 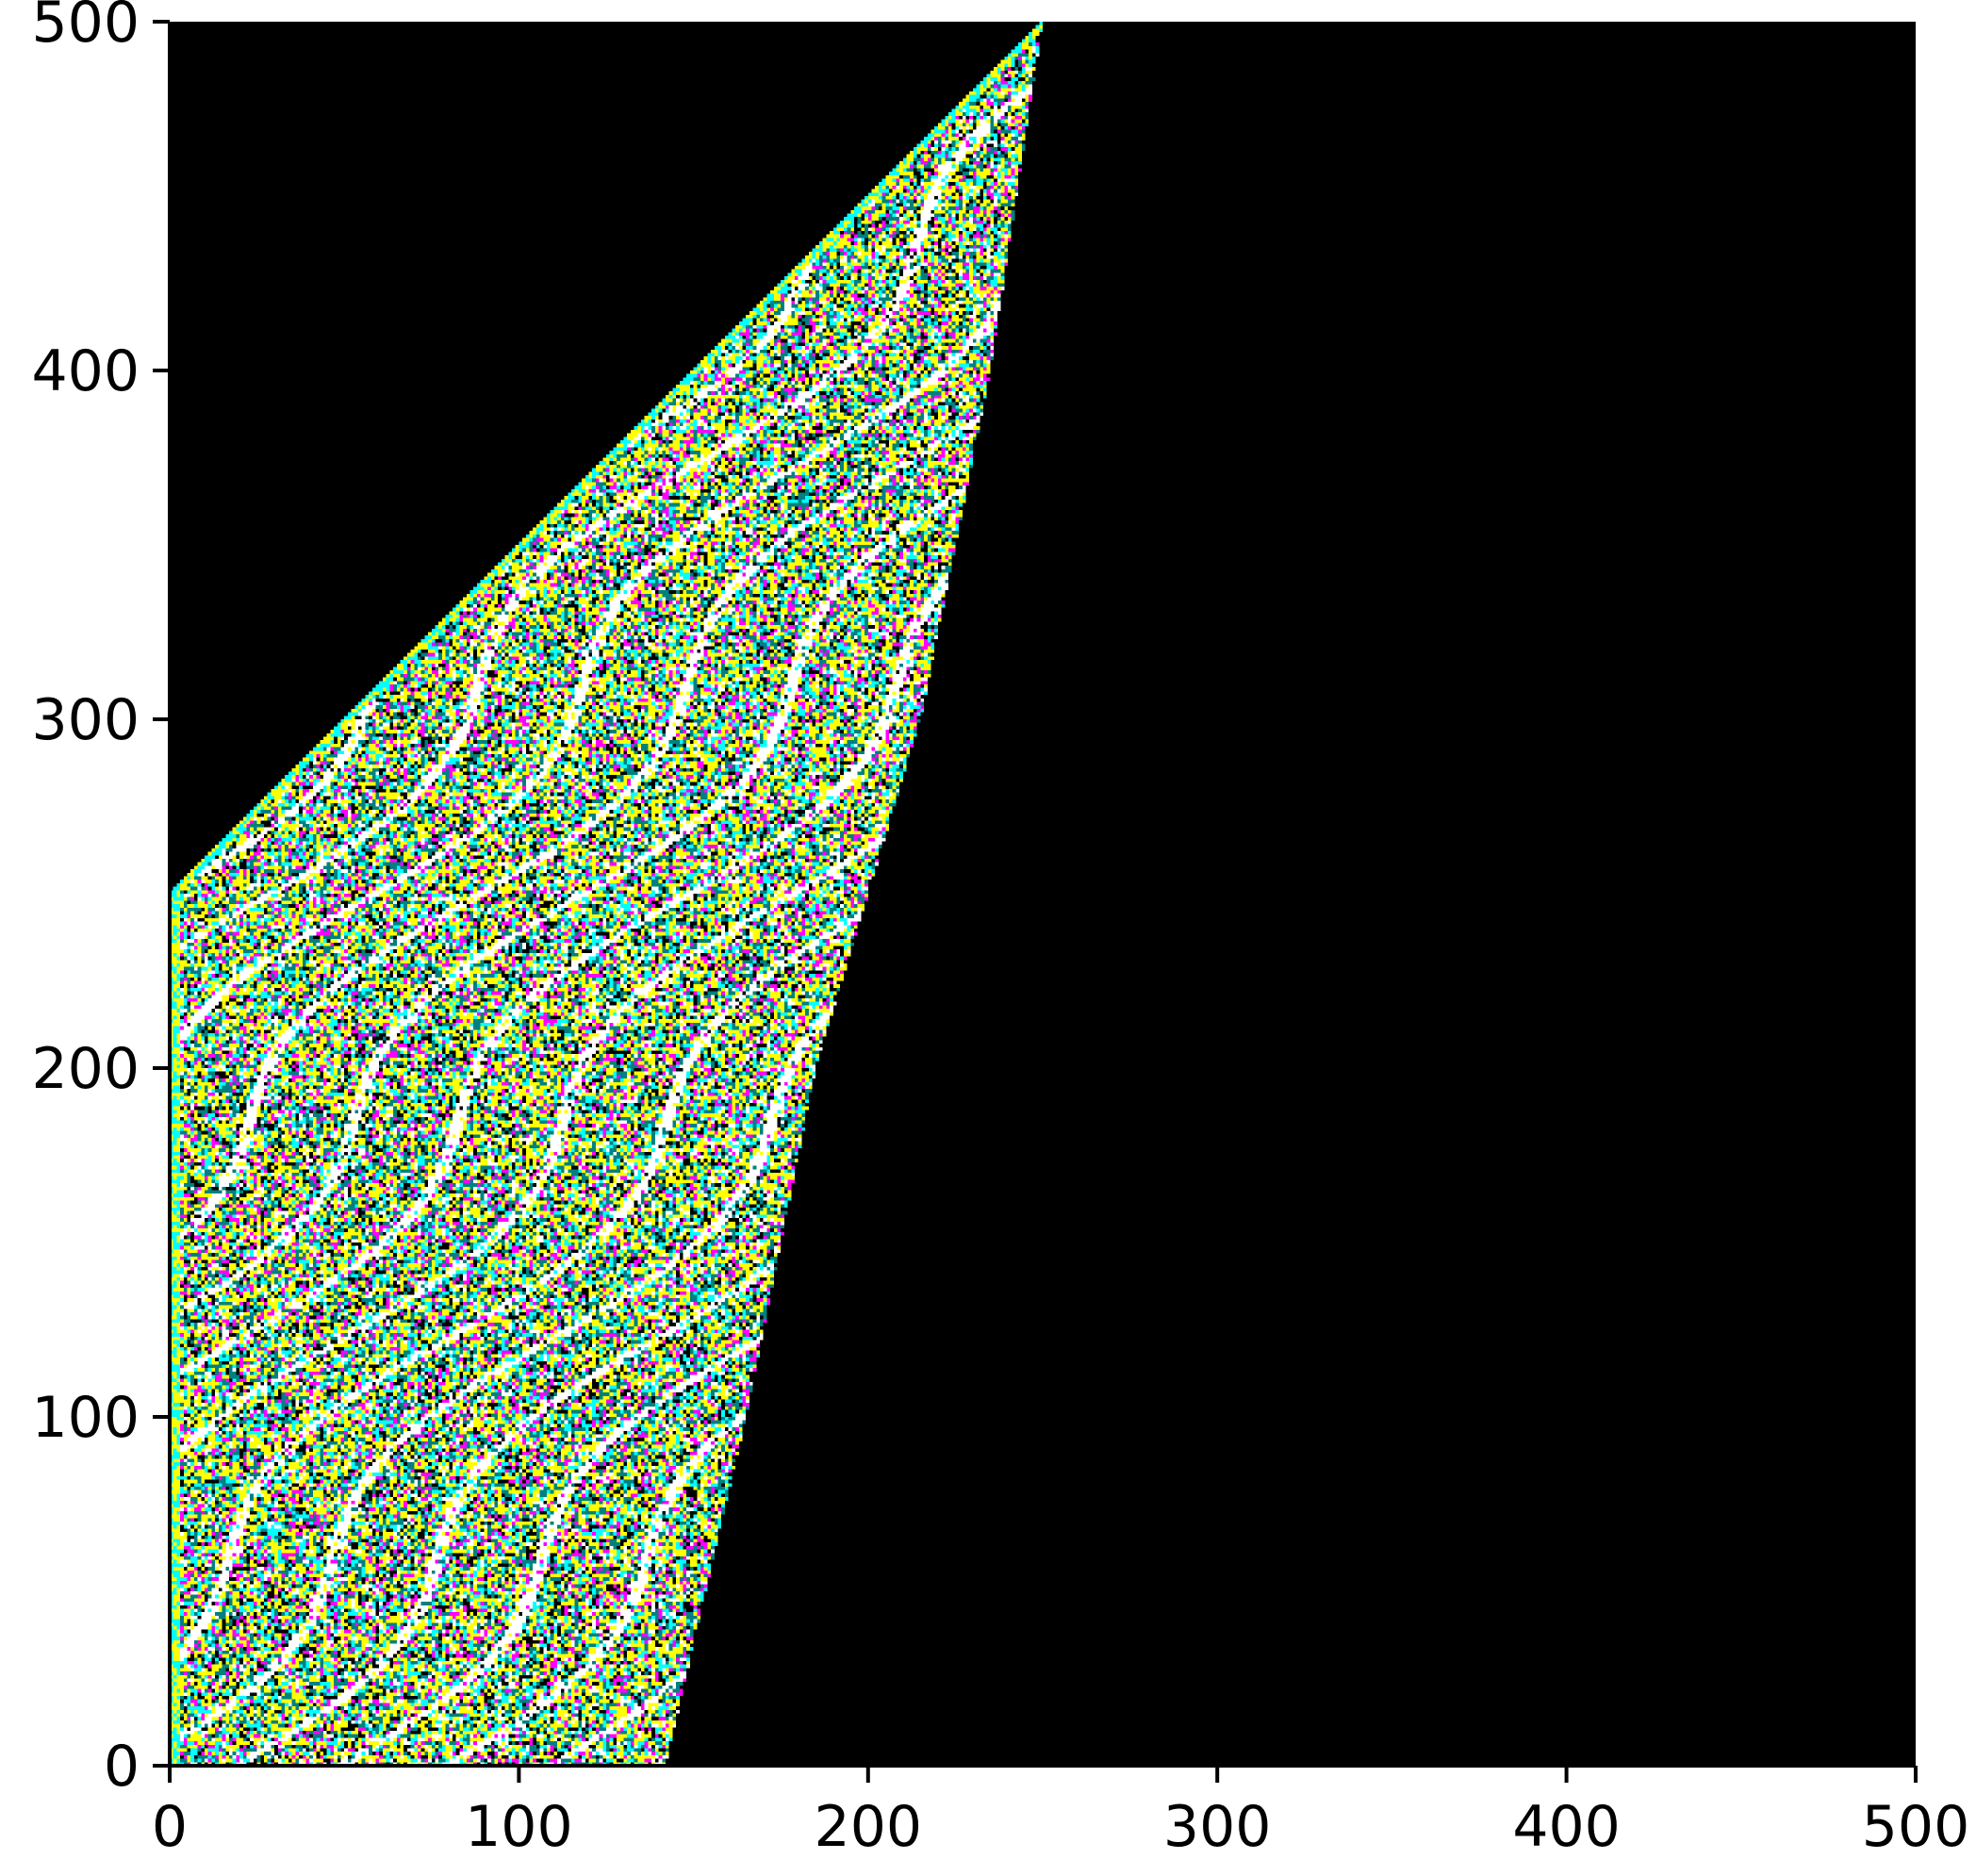 What do you see at coordinates (85, 371) in the screenshot?
I see `y-tick-label: 400` at bounding box center [85, 371].